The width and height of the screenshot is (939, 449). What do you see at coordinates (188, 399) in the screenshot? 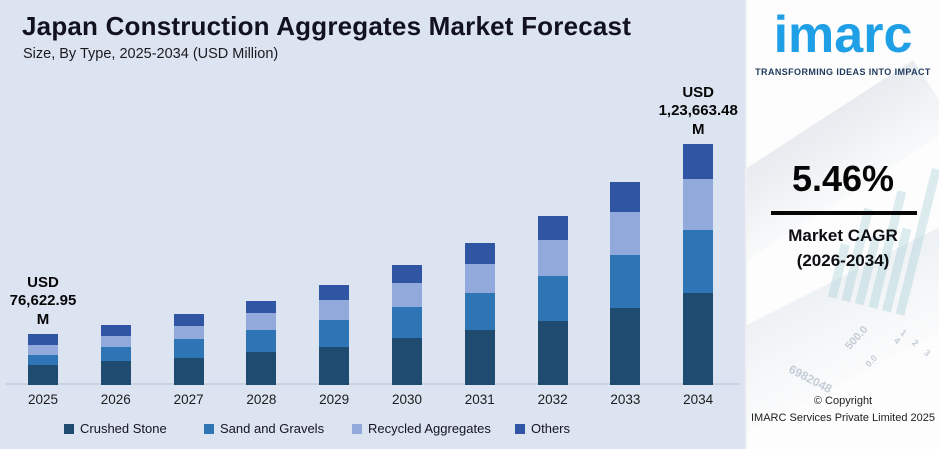
I see `x-axis-label-2027: 2027` at bounding box center [188, 399].